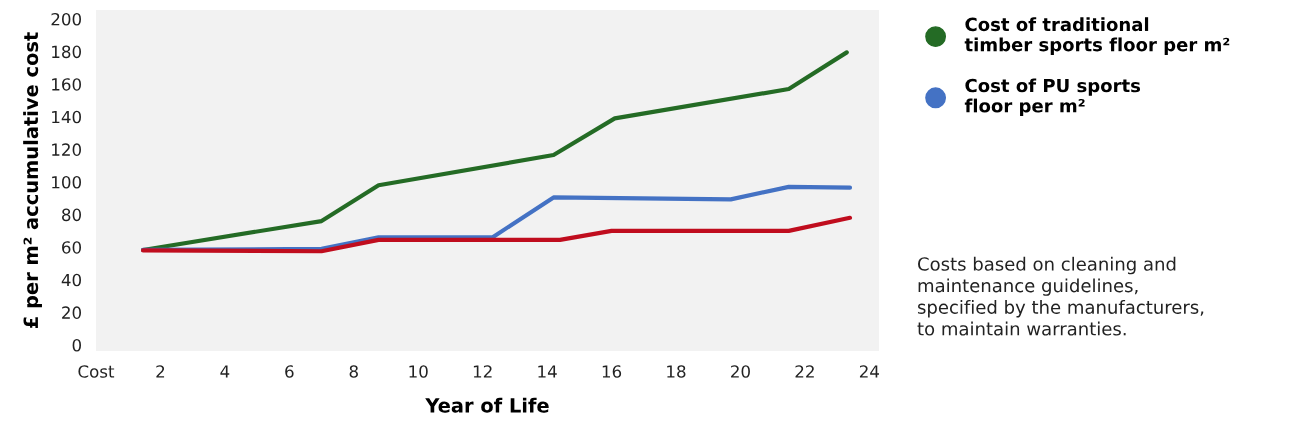  I want to click on legend-label: Cost of traditional timber sports floor per m², so click(1097, 36).